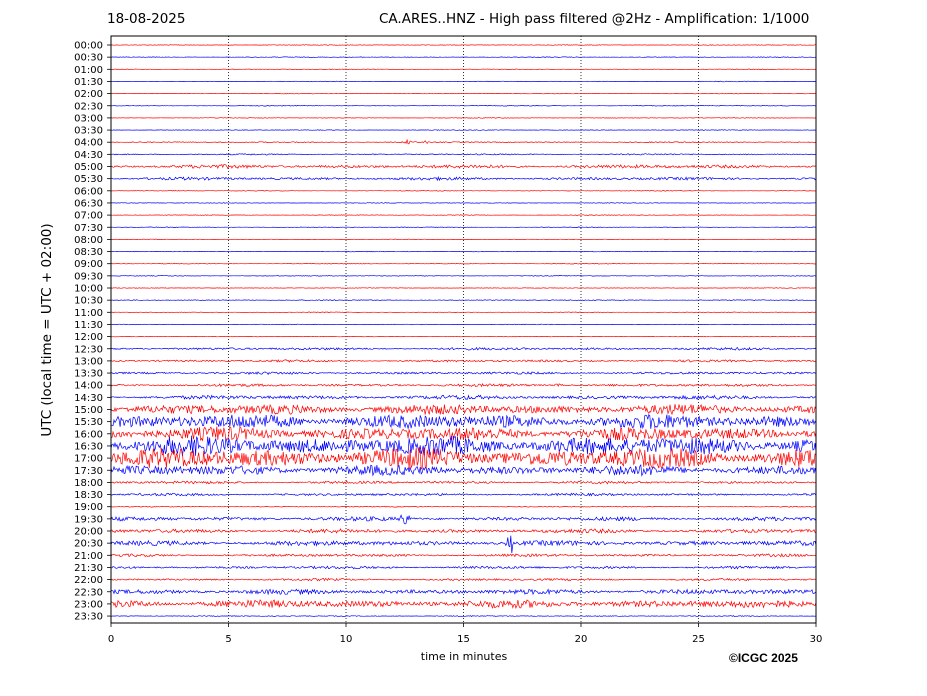 The width and height of the screenshot is (927, 696). What do you see at coordinates (88, 179) in the screenshot?
I see `y-tick-label: 05:30` at bounding box center [88, 179].